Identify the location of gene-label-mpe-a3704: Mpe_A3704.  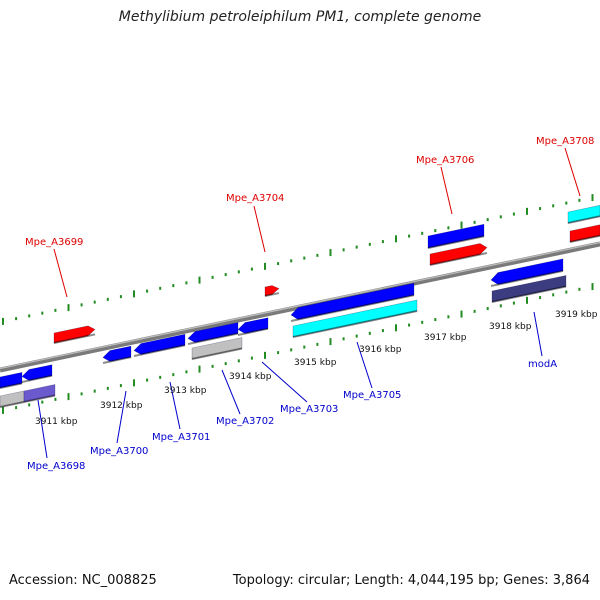
(255, 198).